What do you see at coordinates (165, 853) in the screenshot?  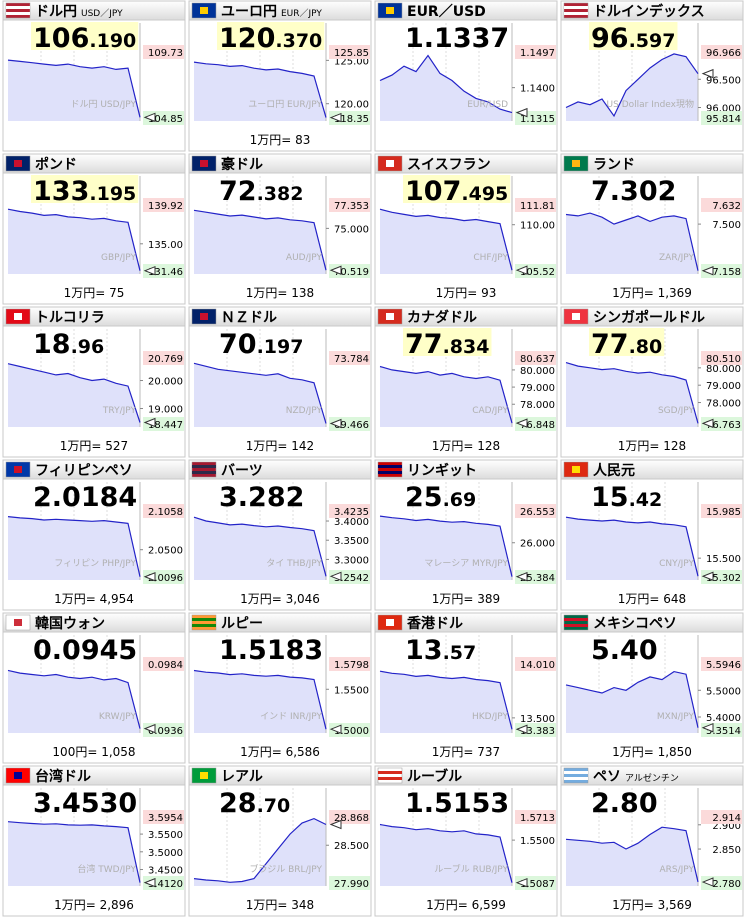 I see `tick-label: 3.5000` at bounding box center [165, 853].